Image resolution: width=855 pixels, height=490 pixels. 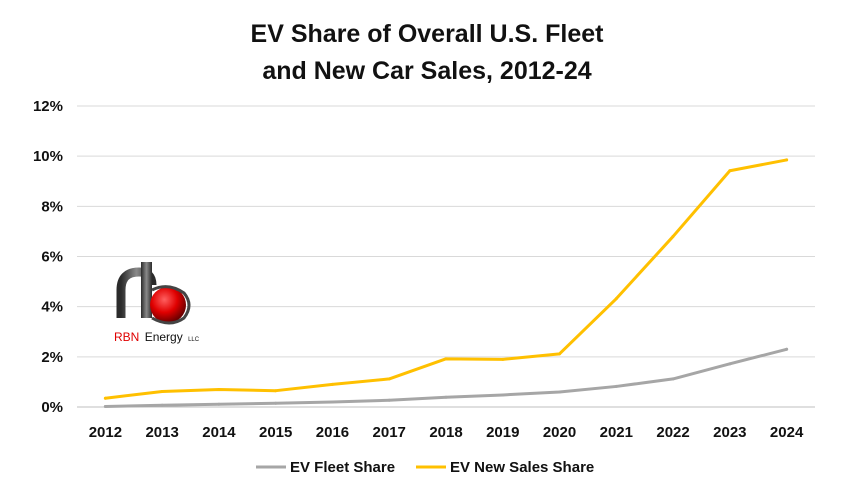 I want to click on y-tick-label: 2%, so click(x=52, y=357).